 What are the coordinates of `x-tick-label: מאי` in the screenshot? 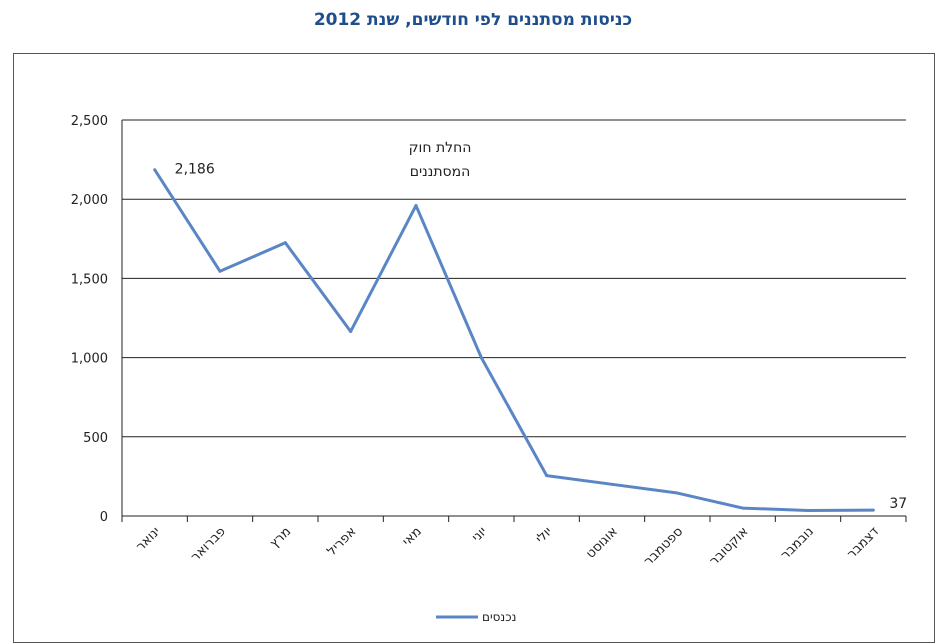 It's located at (412, 536).